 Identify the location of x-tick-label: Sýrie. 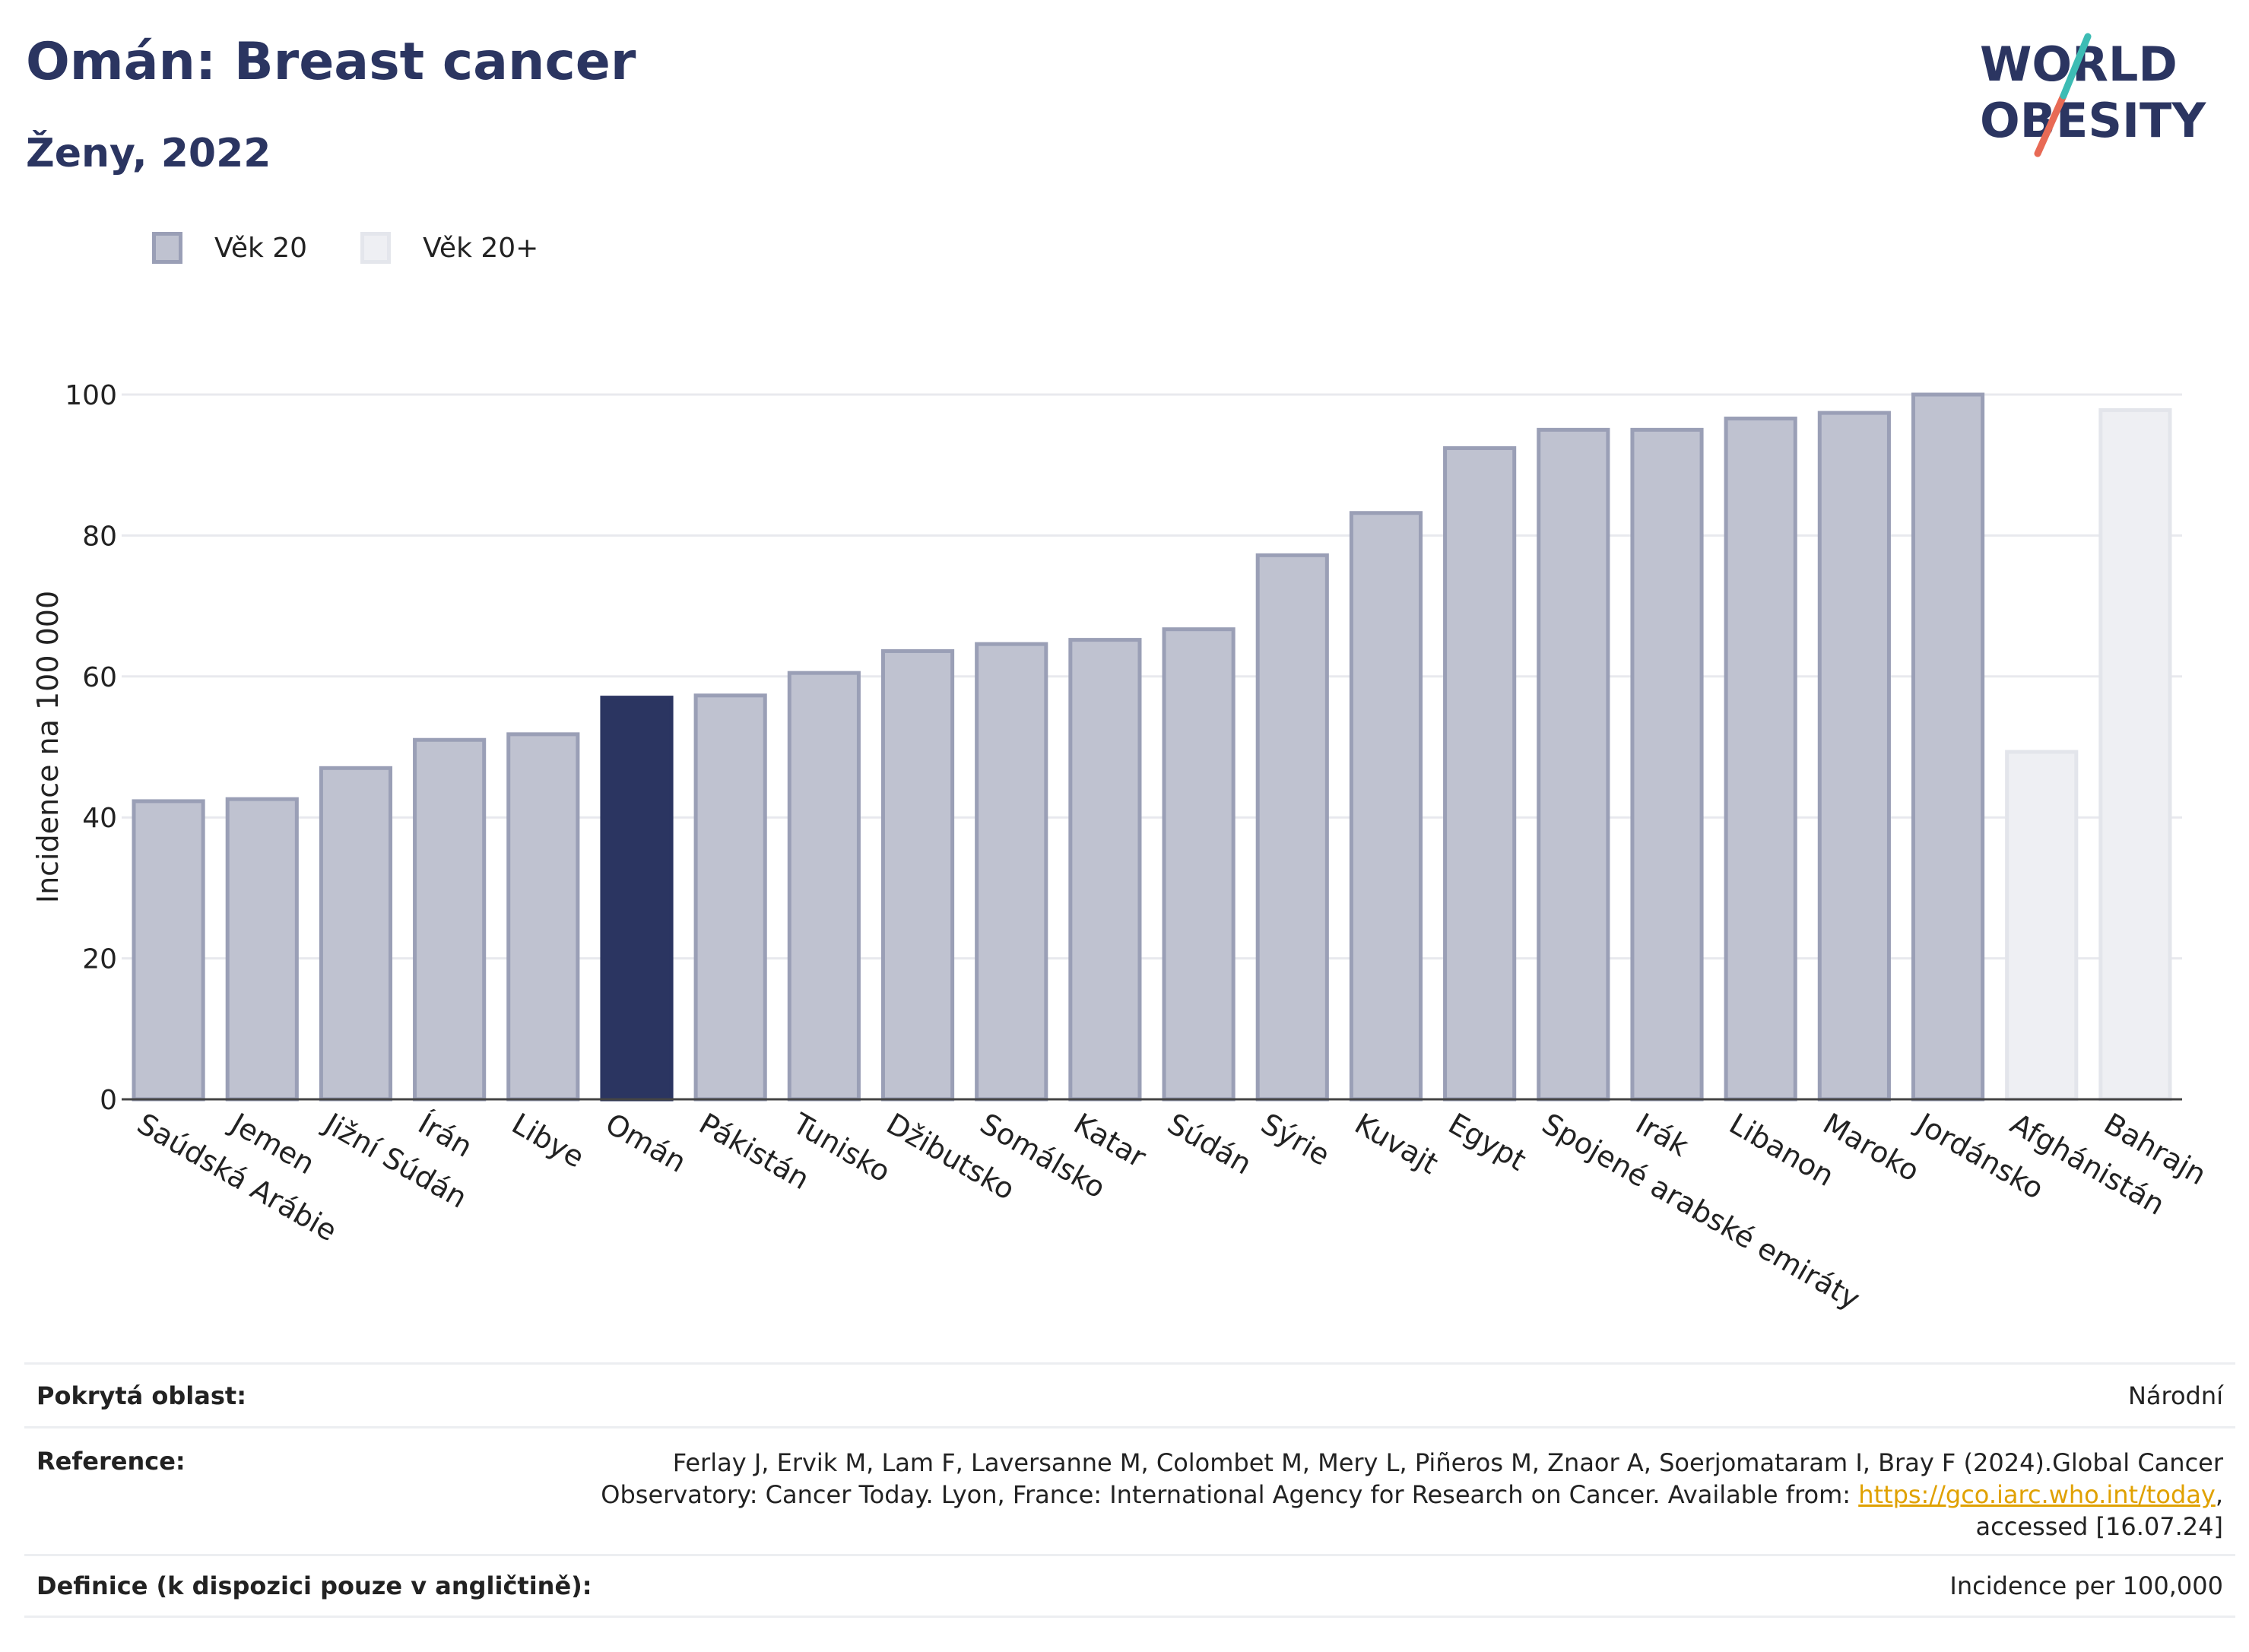
(1295, 1139).